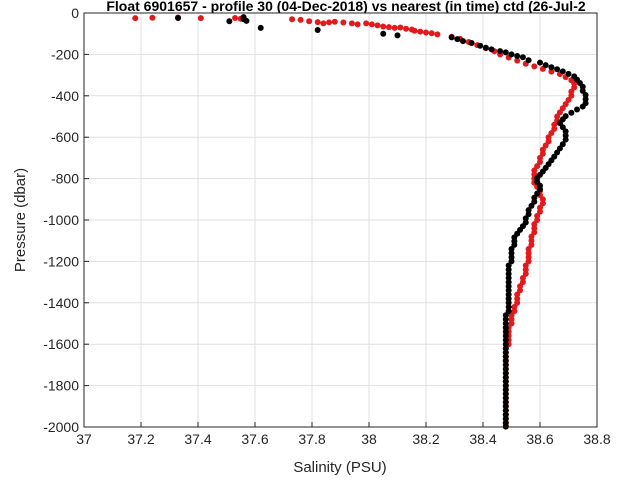 Image resolution: width=622 pixels, height=480 pixels. Describe the element at coordinates (61, 303) in the screenshot. I see `y-tick-label: -1400` at that location.